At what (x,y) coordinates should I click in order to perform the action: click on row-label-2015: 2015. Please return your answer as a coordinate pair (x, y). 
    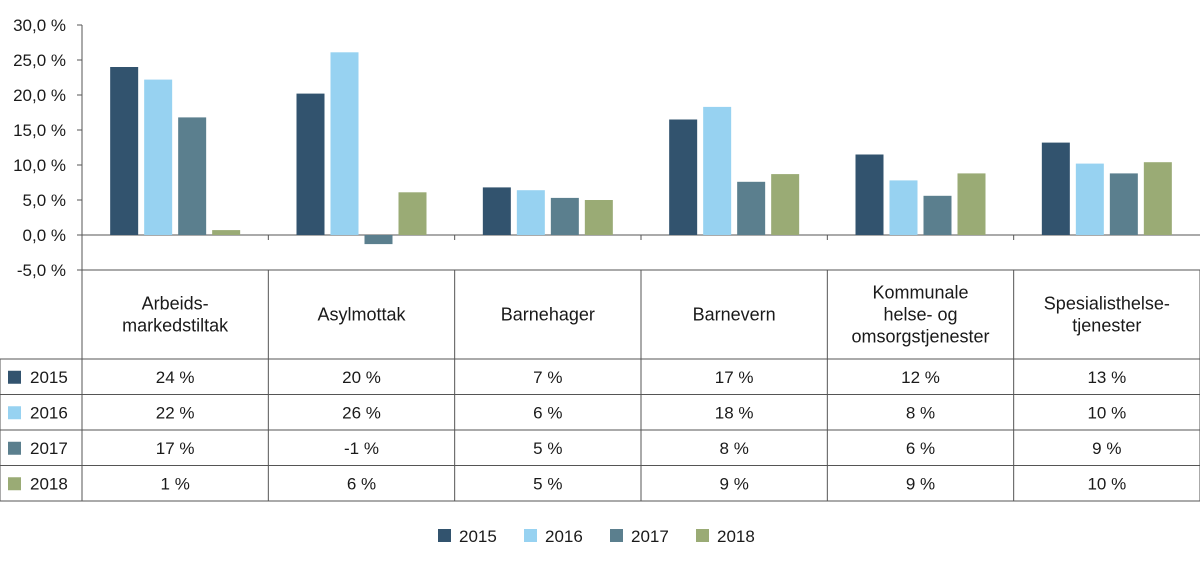
    Looking at the image, I should click on (49, 377).